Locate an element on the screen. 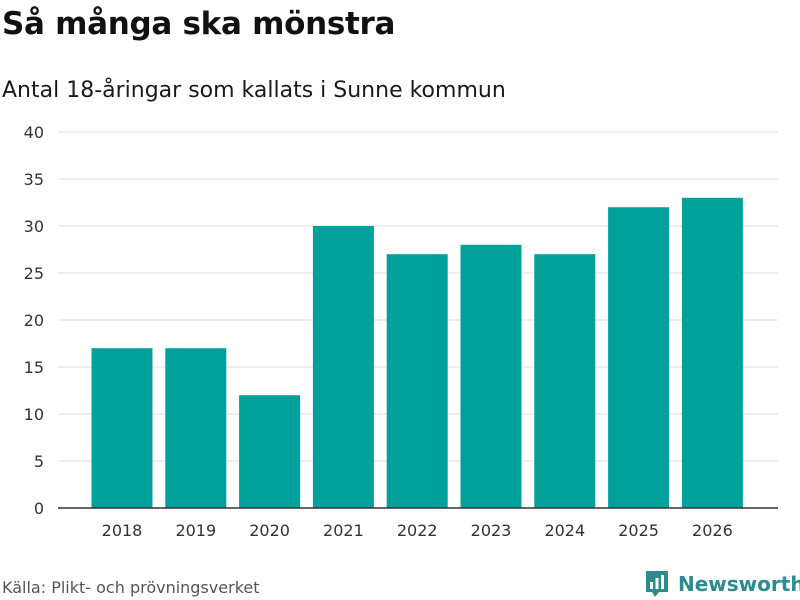  brand-logo: Newsworthy is located at coordinates (722, 584).